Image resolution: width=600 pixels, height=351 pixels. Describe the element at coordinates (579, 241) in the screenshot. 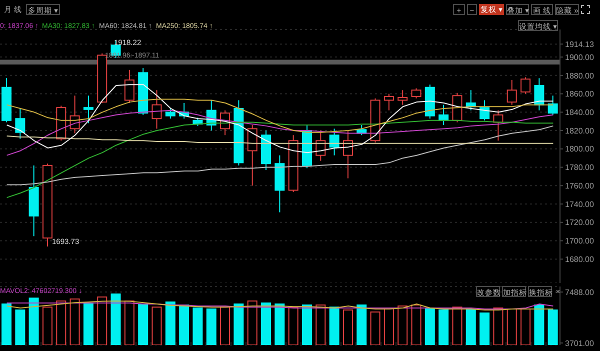

I see `y-tick-label: 1700.00` at that location.